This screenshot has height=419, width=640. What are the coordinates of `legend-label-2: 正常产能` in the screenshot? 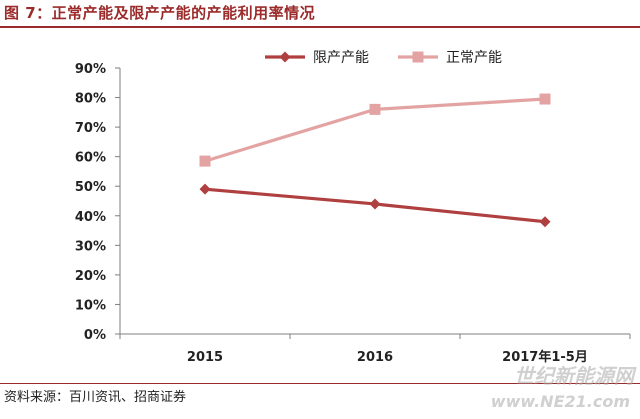 It's located at (474, 58).